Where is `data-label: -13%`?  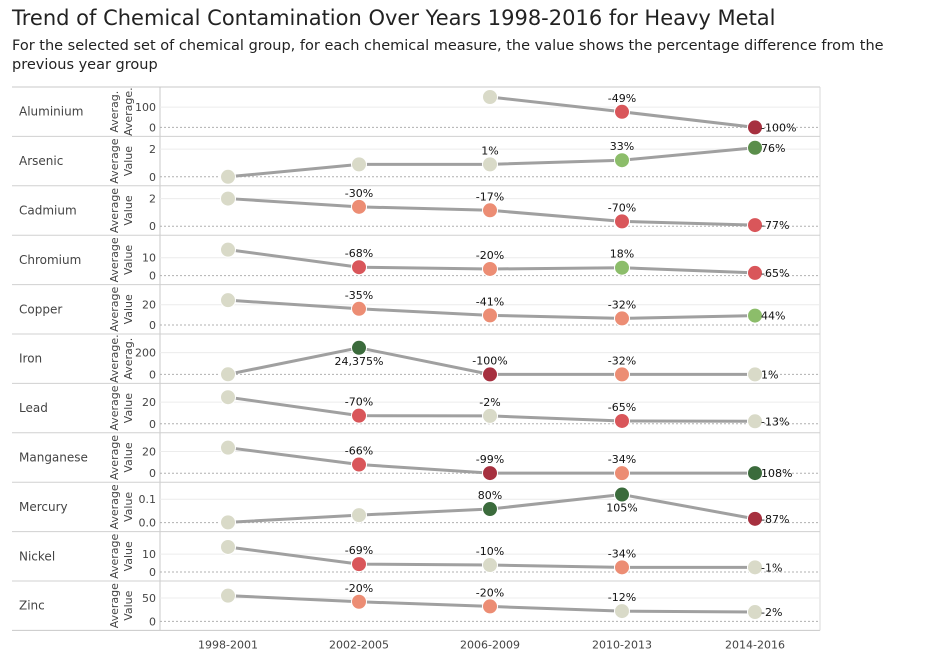
data-label: -13% is located at coordinates (775, 421).